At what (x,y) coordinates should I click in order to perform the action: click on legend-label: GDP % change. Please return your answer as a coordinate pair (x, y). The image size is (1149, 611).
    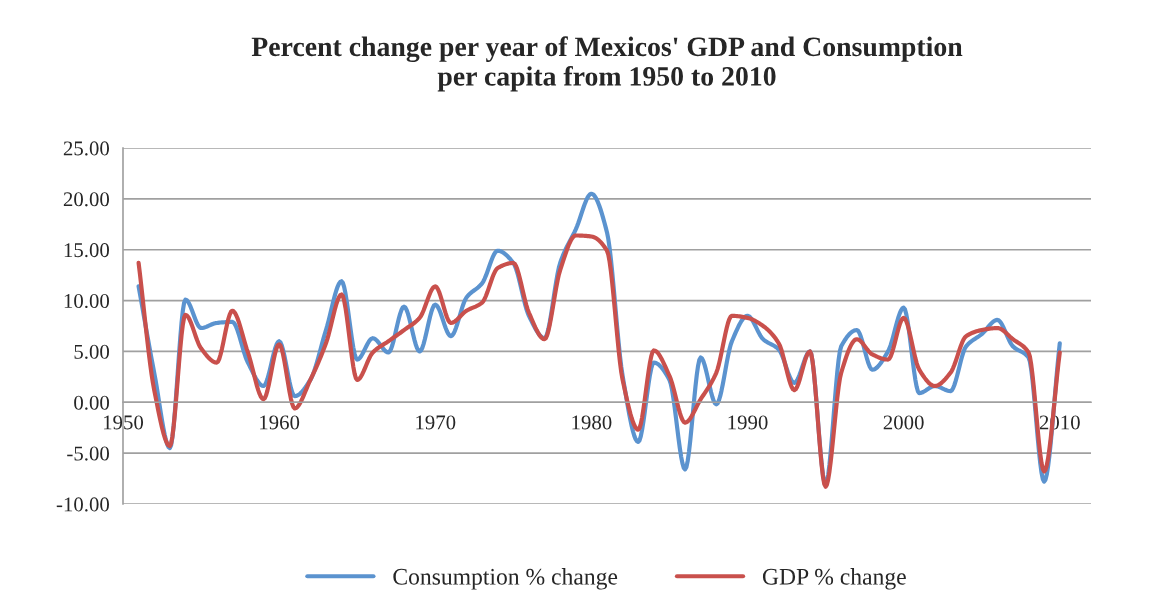
    Looking at the image, I should click on (834, 579).